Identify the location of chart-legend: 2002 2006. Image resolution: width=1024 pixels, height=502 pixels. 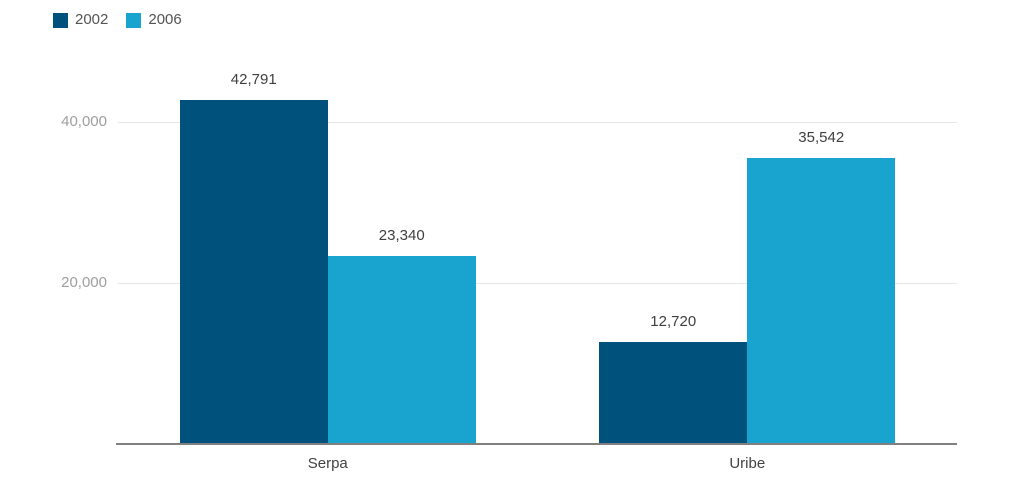
(117, 20).